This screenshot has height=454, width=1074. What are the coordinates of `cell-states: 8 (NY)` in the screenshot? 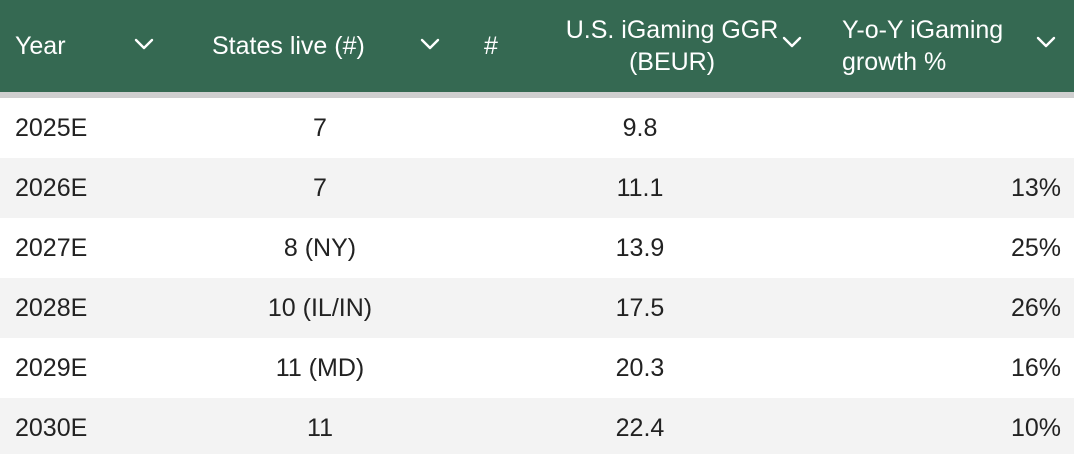 It's located at (320, 248).